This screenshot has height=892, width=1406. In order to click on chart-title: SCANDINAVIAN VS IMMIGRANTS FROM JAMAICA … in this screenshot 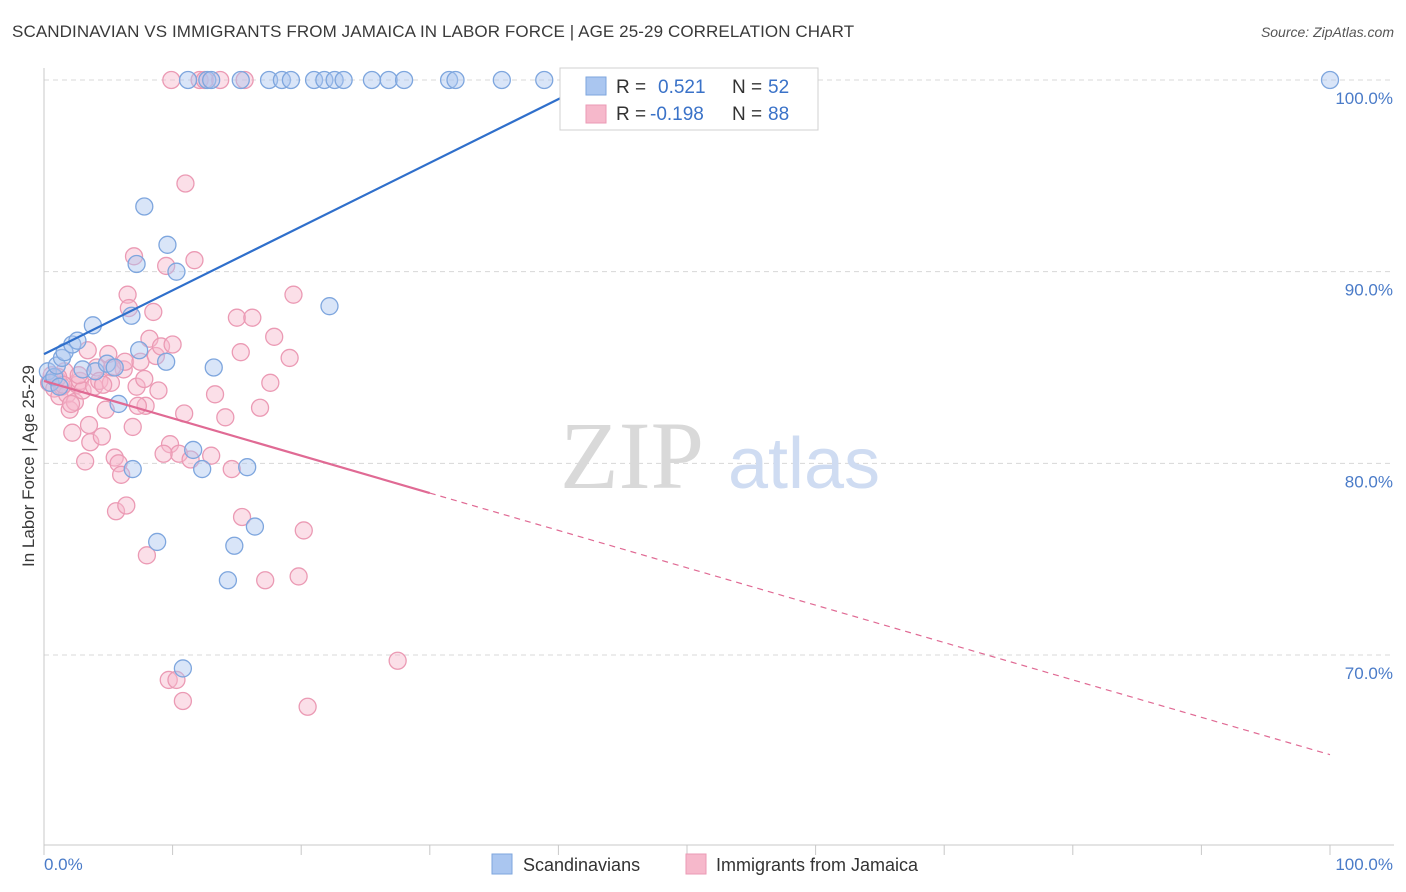, I will do `click(433, 31)`.